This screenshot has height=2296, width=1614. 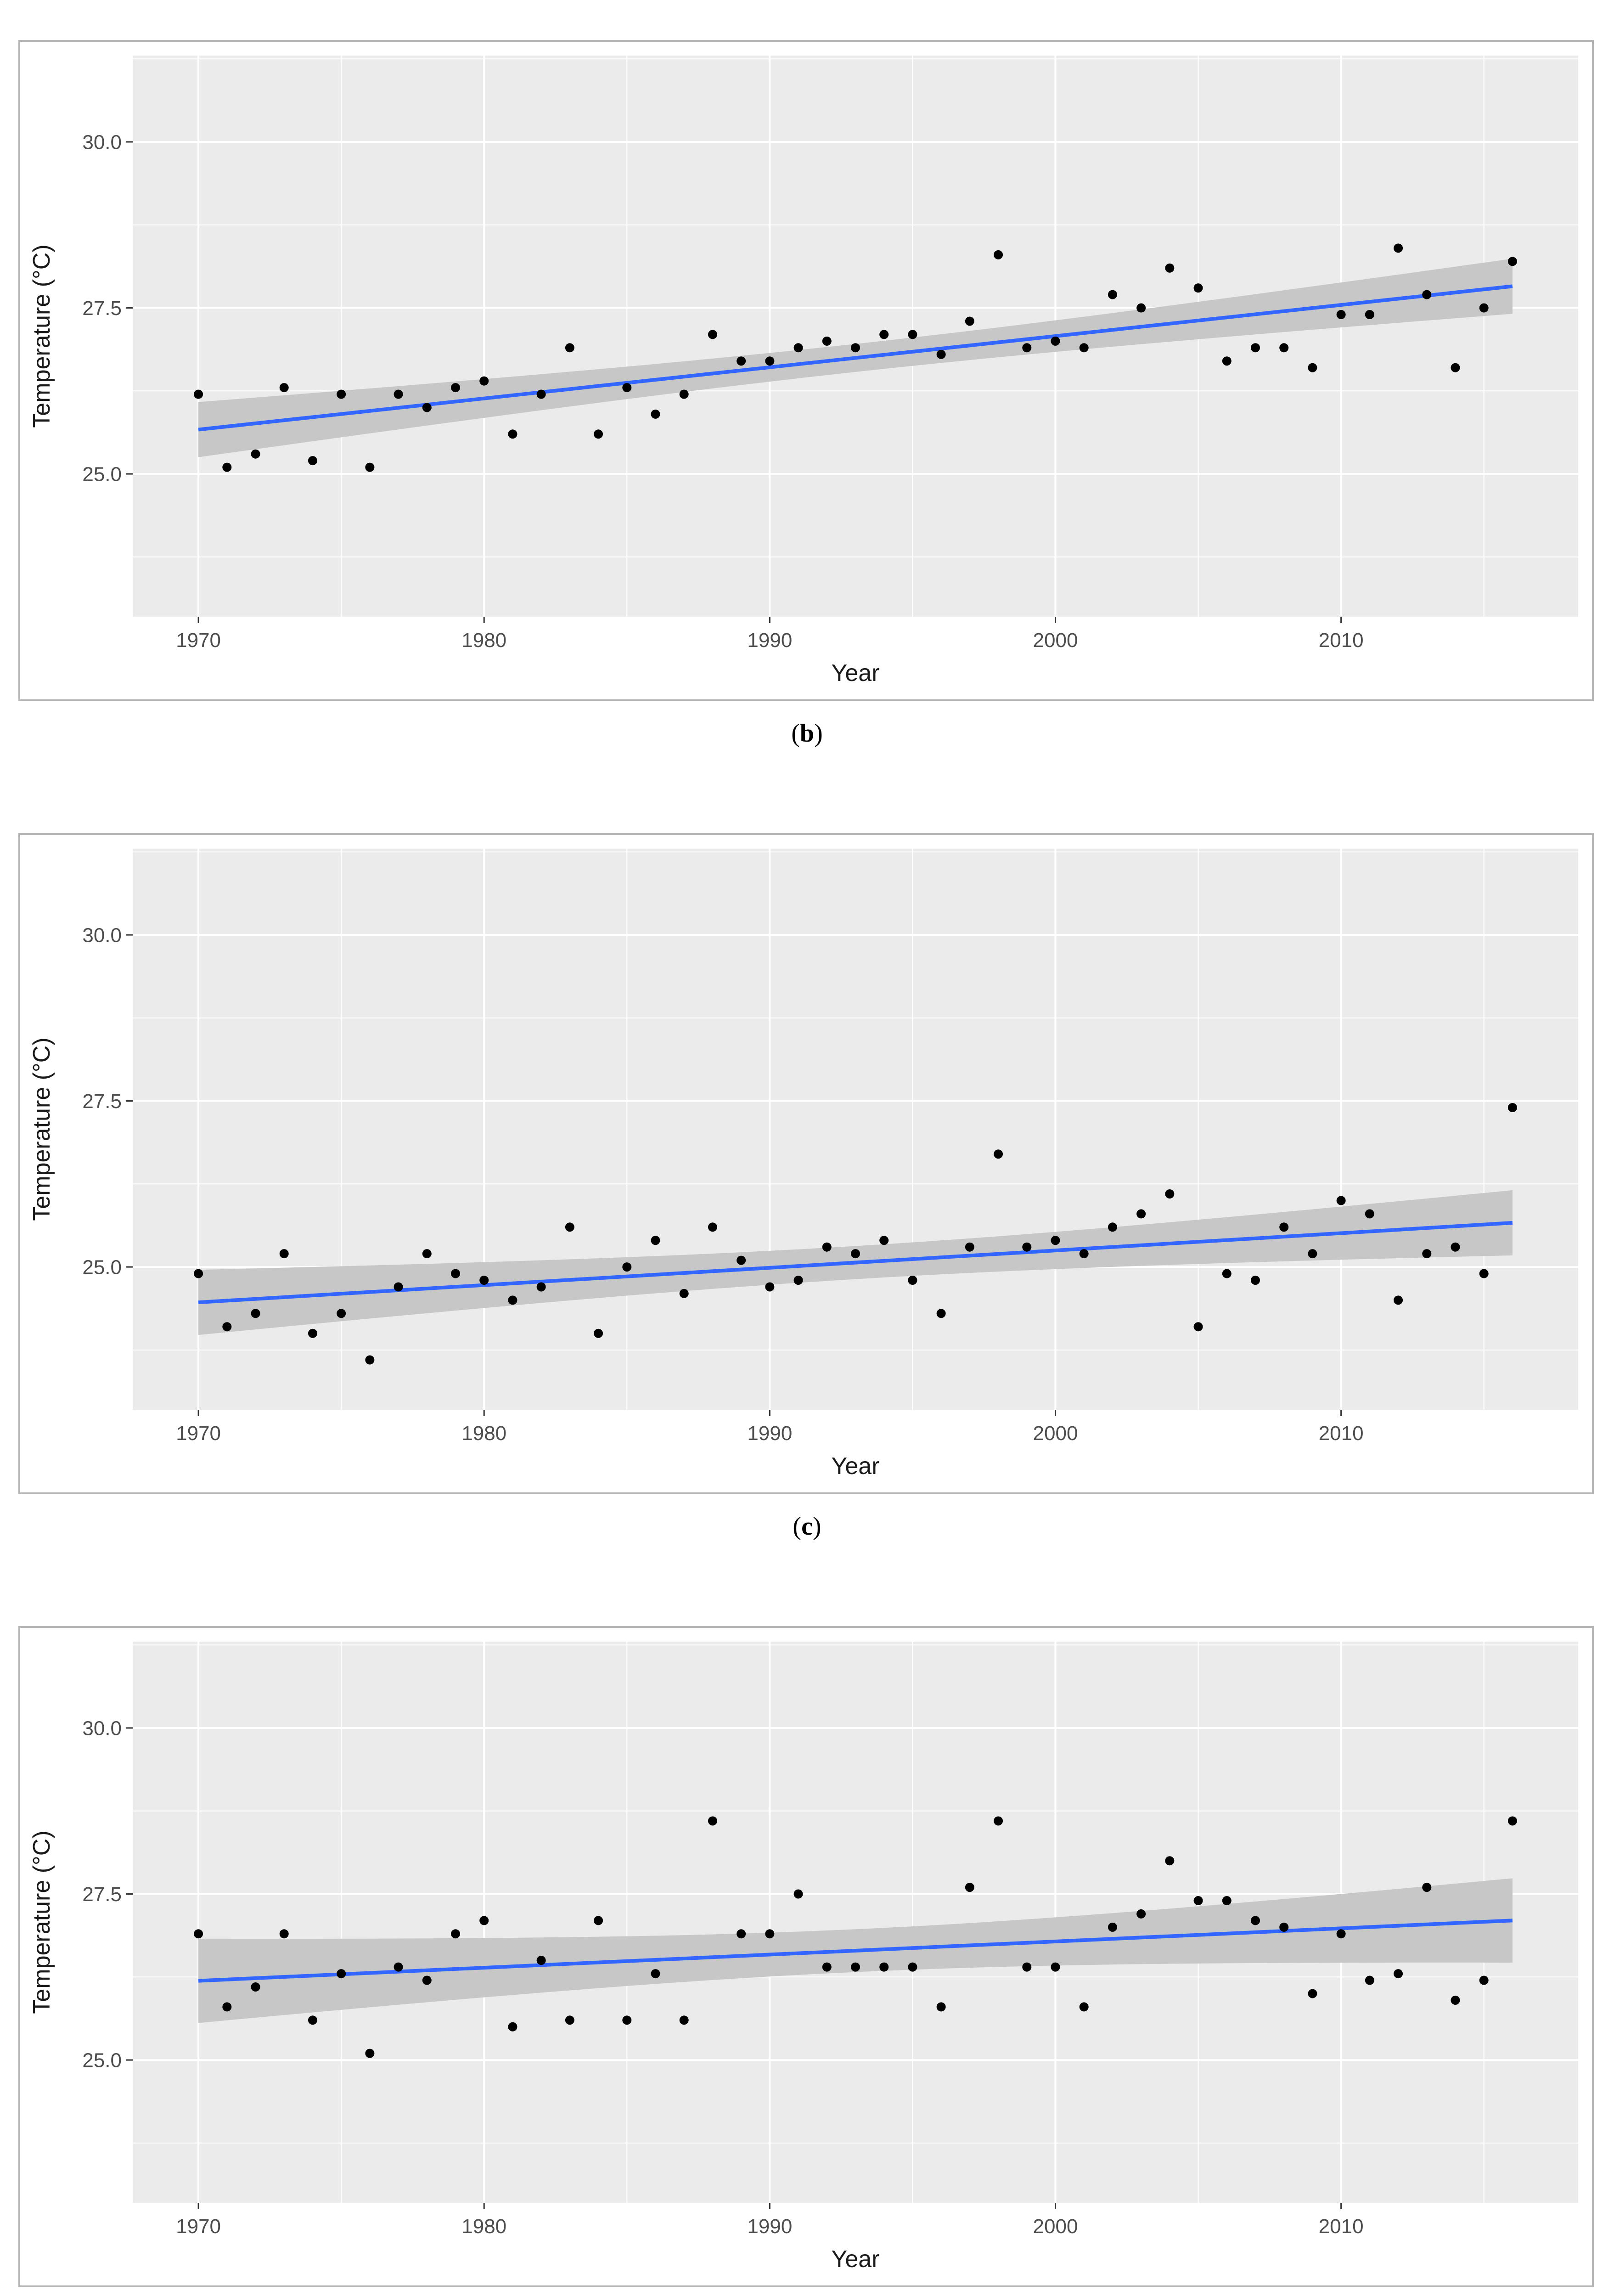 What do you see at coordinates (855, 1937) in the screenshot?
I see `data-points` at bounding box center [855, 1937].